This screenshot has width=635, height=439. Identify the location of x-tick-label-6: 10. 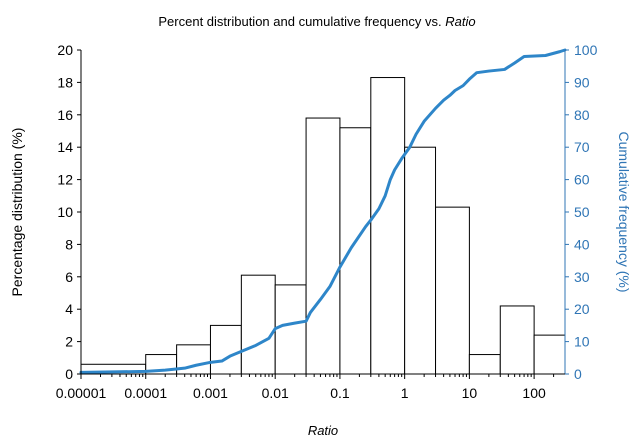
(470, 393).